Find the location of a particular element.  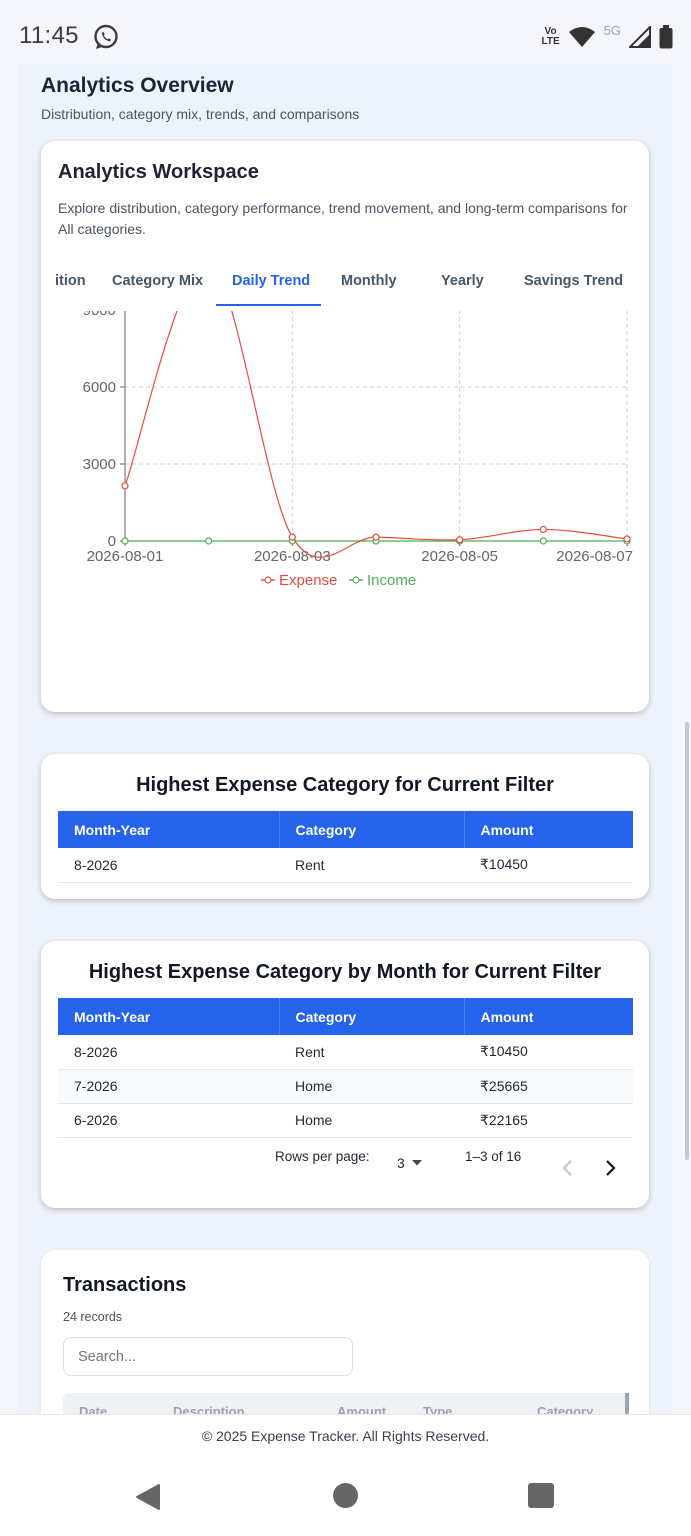

page-title: Analytics Overview is located at coordinates (137, 85).